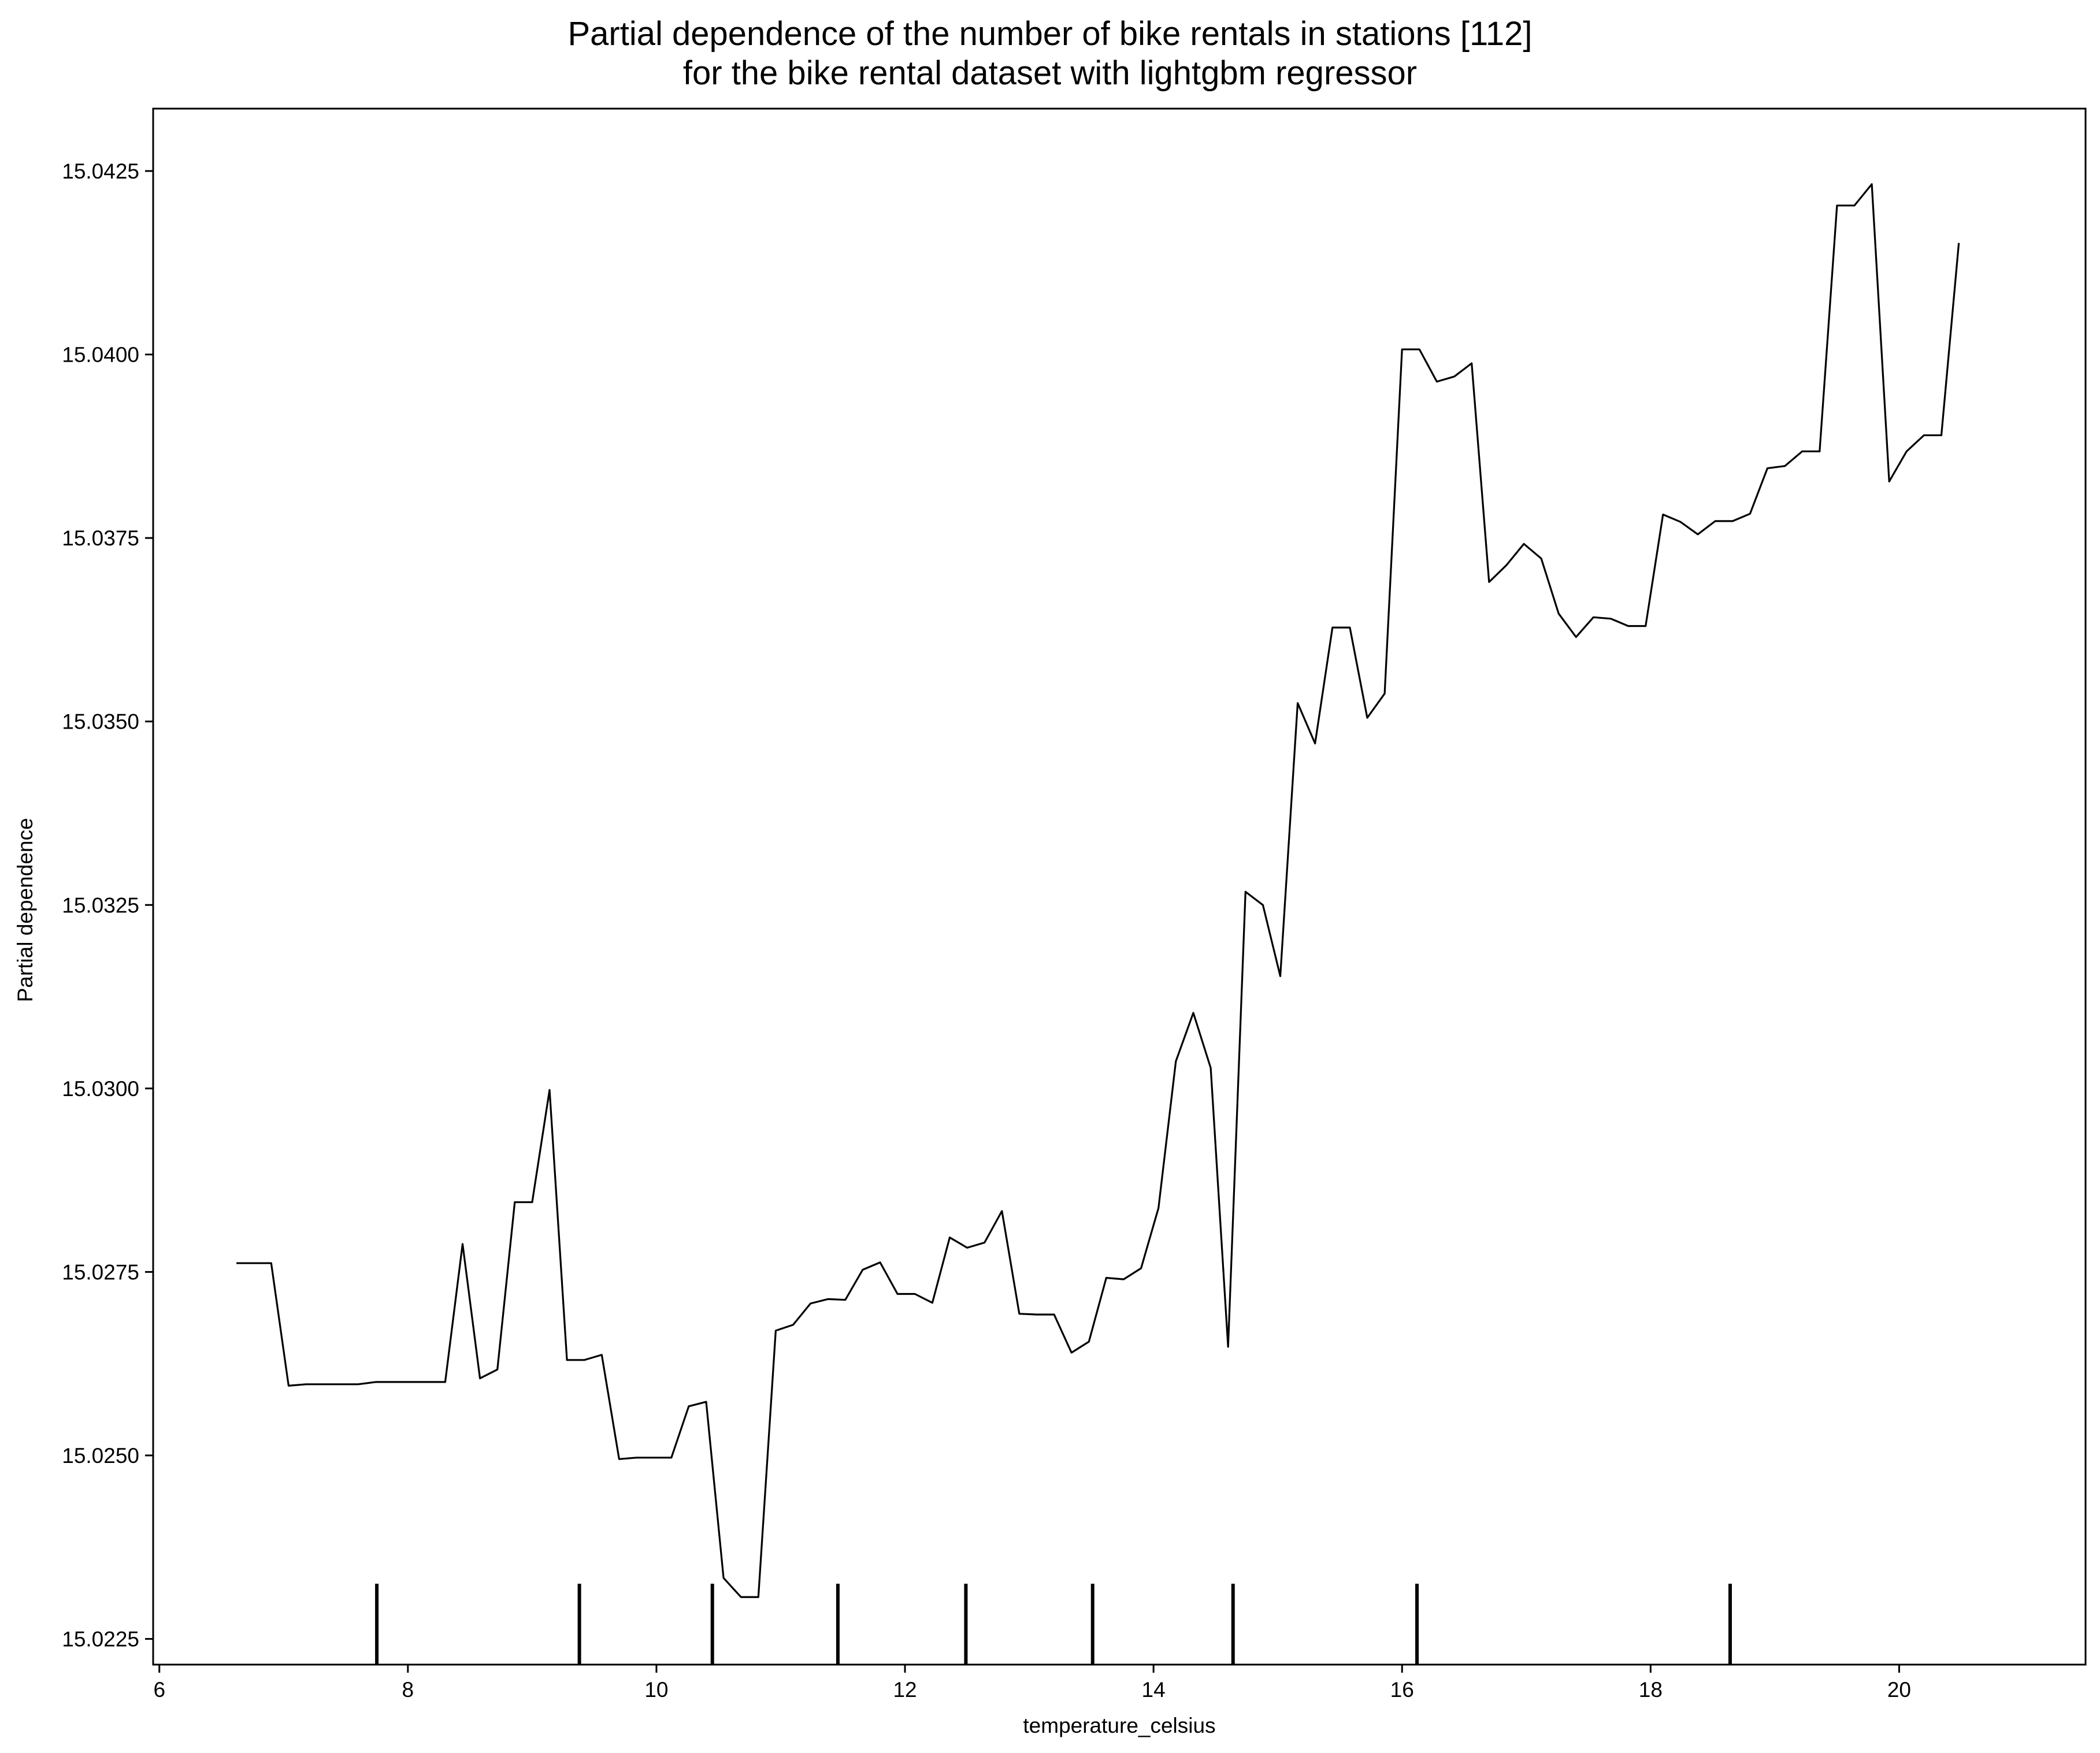  Describe the element at coordinates (1119, 1725) in the screenshot. I see `x-axis-label: temperature_celsius` at that location.